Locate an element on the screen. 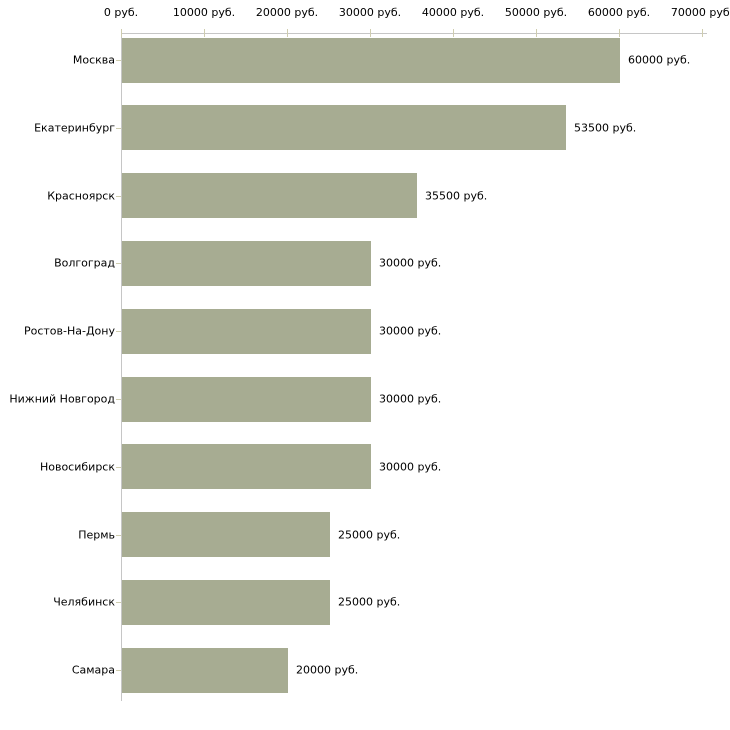  x-tick-label: 60000 руб. is located at coordinates (619, 12).